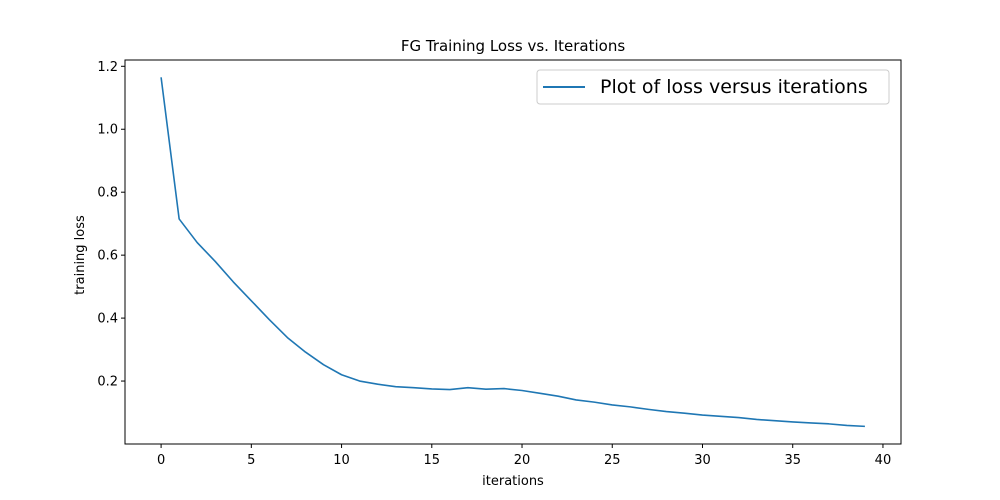 The image size is (1000, 500). Describe the element at coordinates (107, 256) in the screenshot. I see `y-tick-label: 0.6` at that location.